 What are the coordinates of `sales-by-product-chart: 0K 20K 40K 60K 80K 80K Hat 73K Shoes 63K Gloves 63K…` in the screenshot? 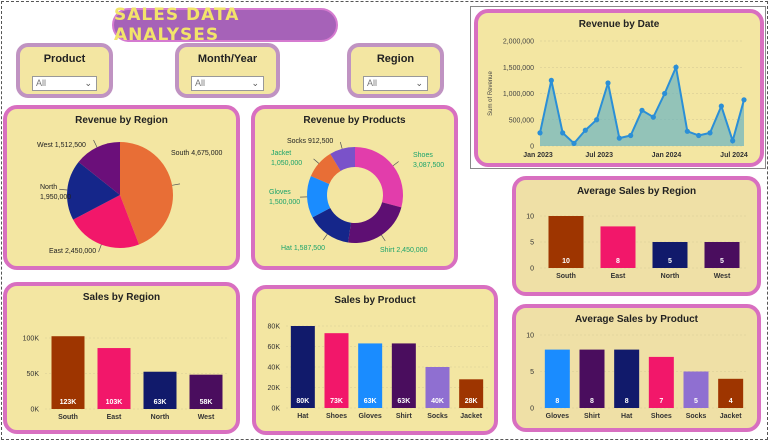 It's located at (378, 372).